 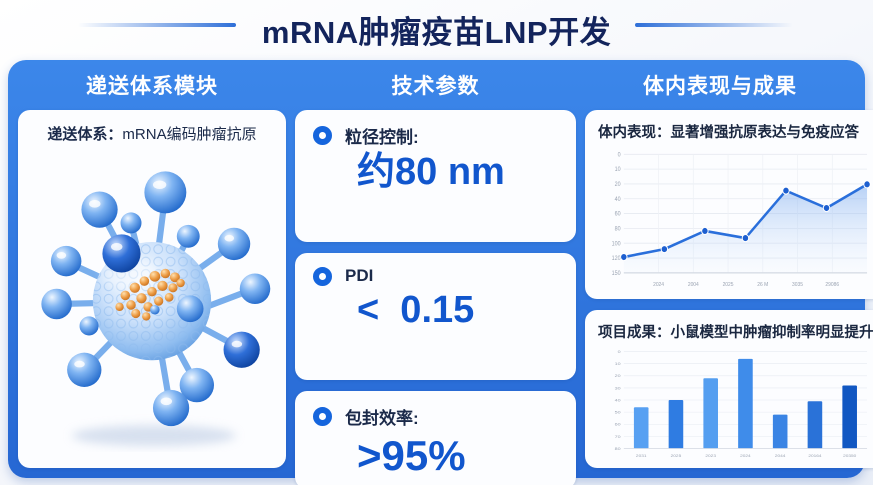 What do you see at coordinates (850, 456) in the screenshot?
I see `svg-text: 20350` at bounding box center [850, 456].